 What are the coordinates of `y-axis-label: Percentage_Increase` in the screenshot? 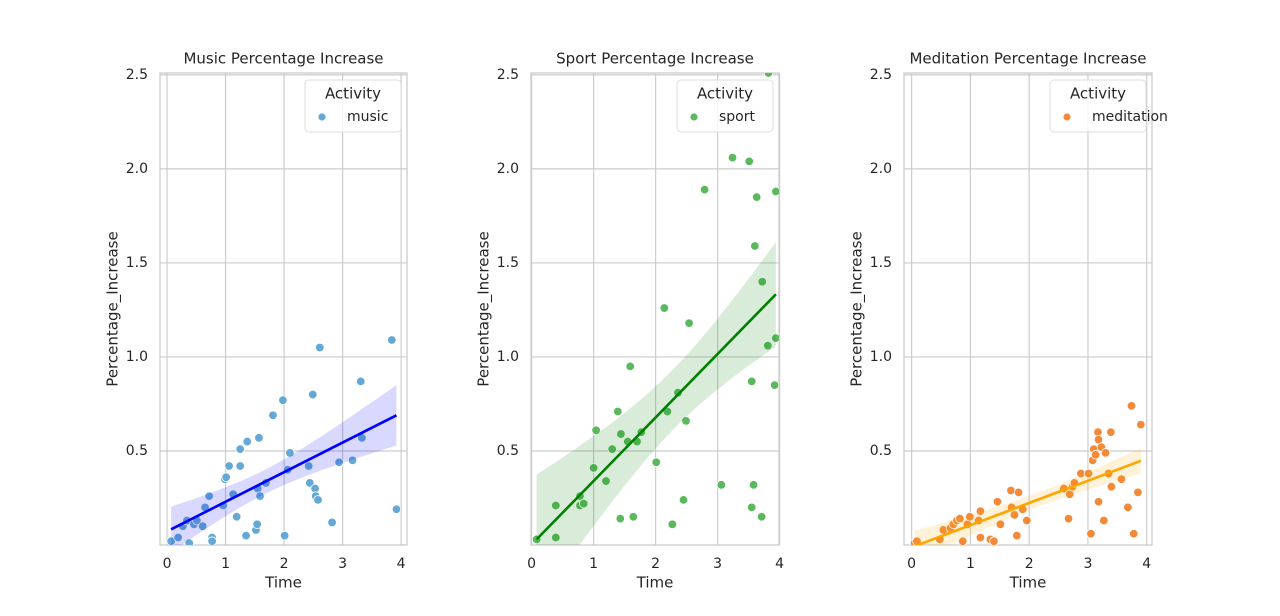 It's located at (113, 308).